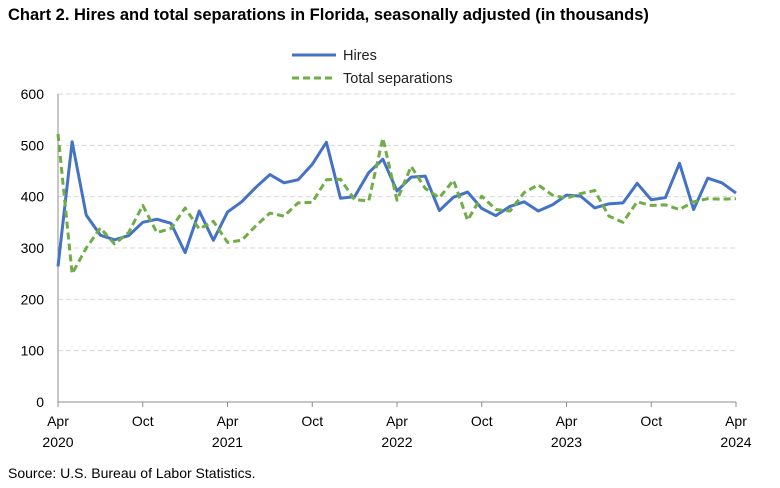  I want to click on legend-label: Hires, so click(360, 56).